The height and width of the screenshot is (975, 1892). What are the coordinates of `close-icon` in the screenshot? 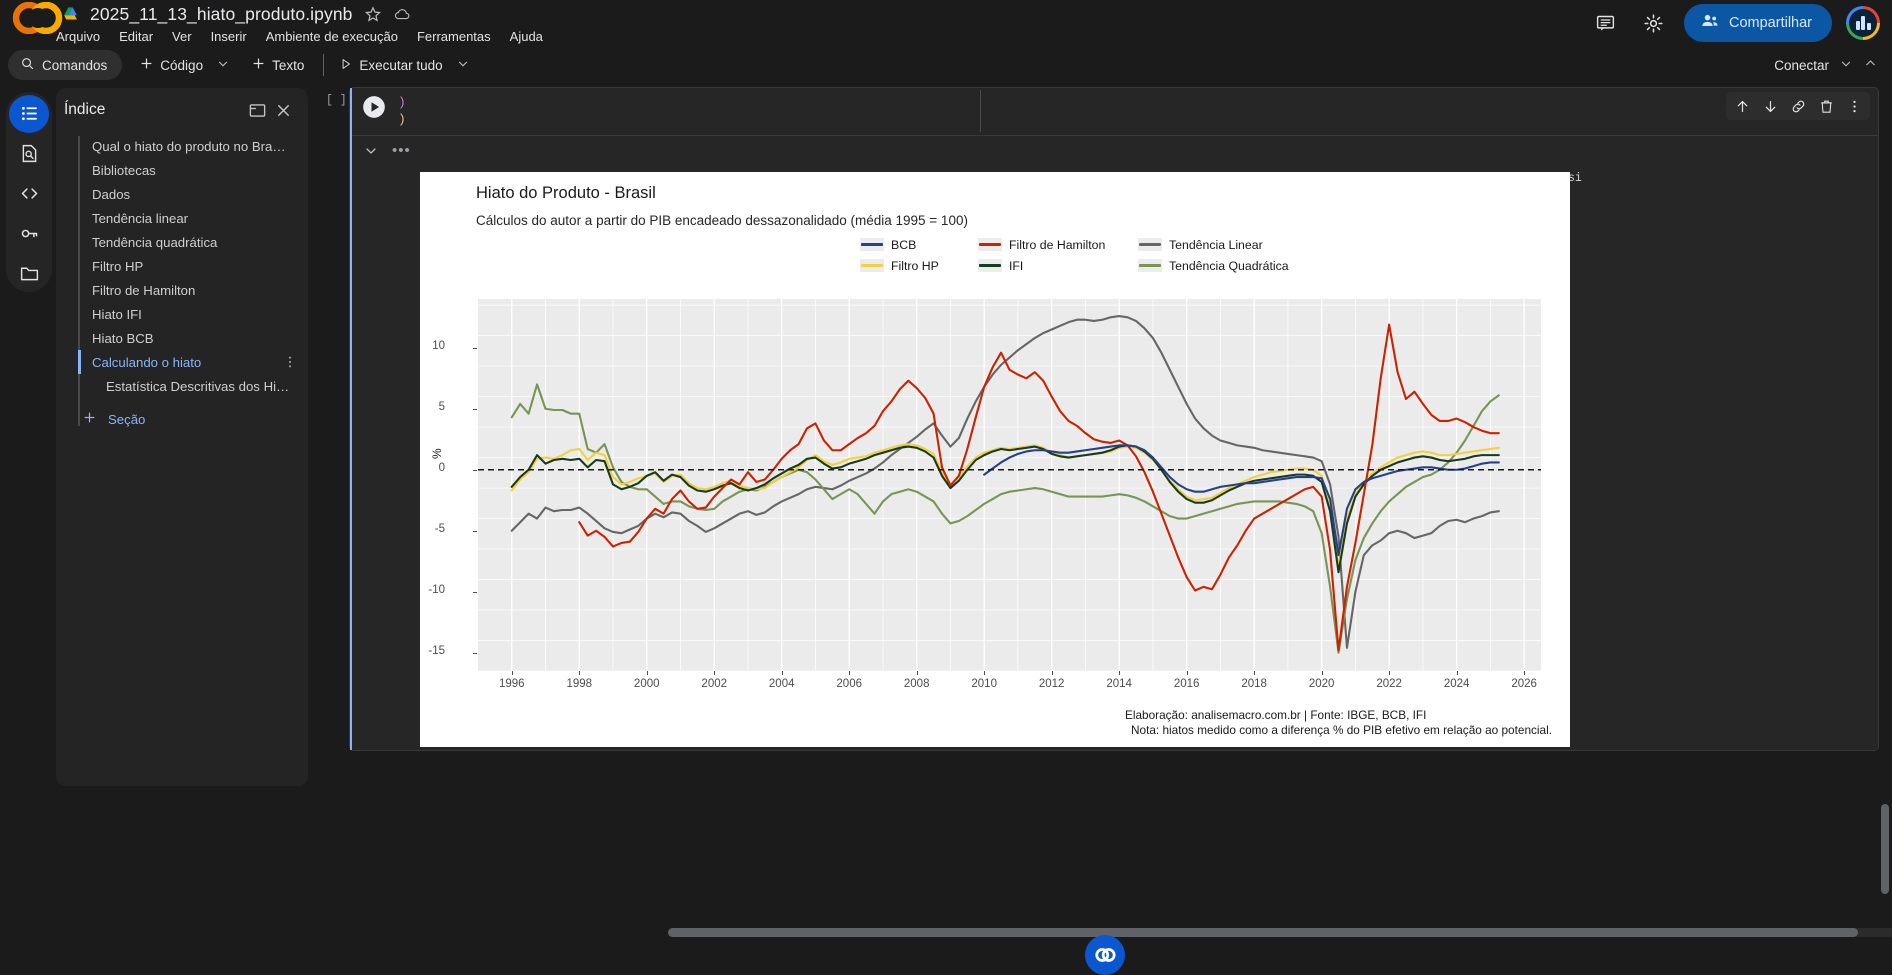 It's located at (283, 110).